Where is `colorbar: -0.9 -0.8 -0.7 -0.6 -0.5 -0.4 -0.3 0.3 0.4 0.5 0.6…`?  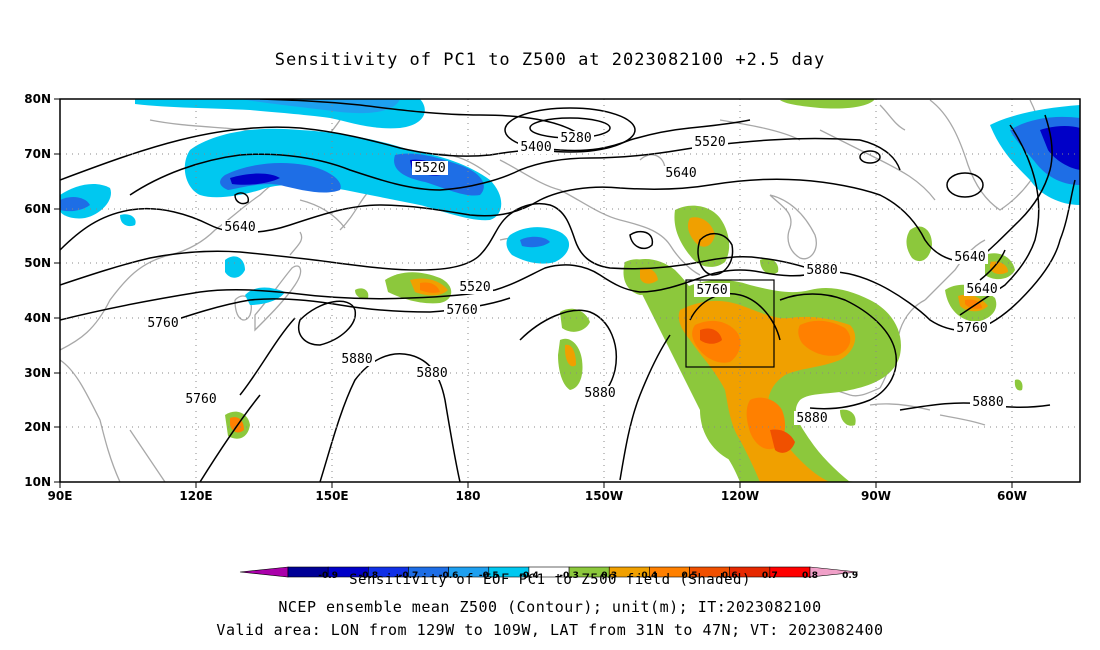 colorbar: -0.9 -0.8 -0.7 -0.6 -0.5 -0.4 -0.3 0.3 0.4 0.5 0.6… is located at coordinates (549, 573).